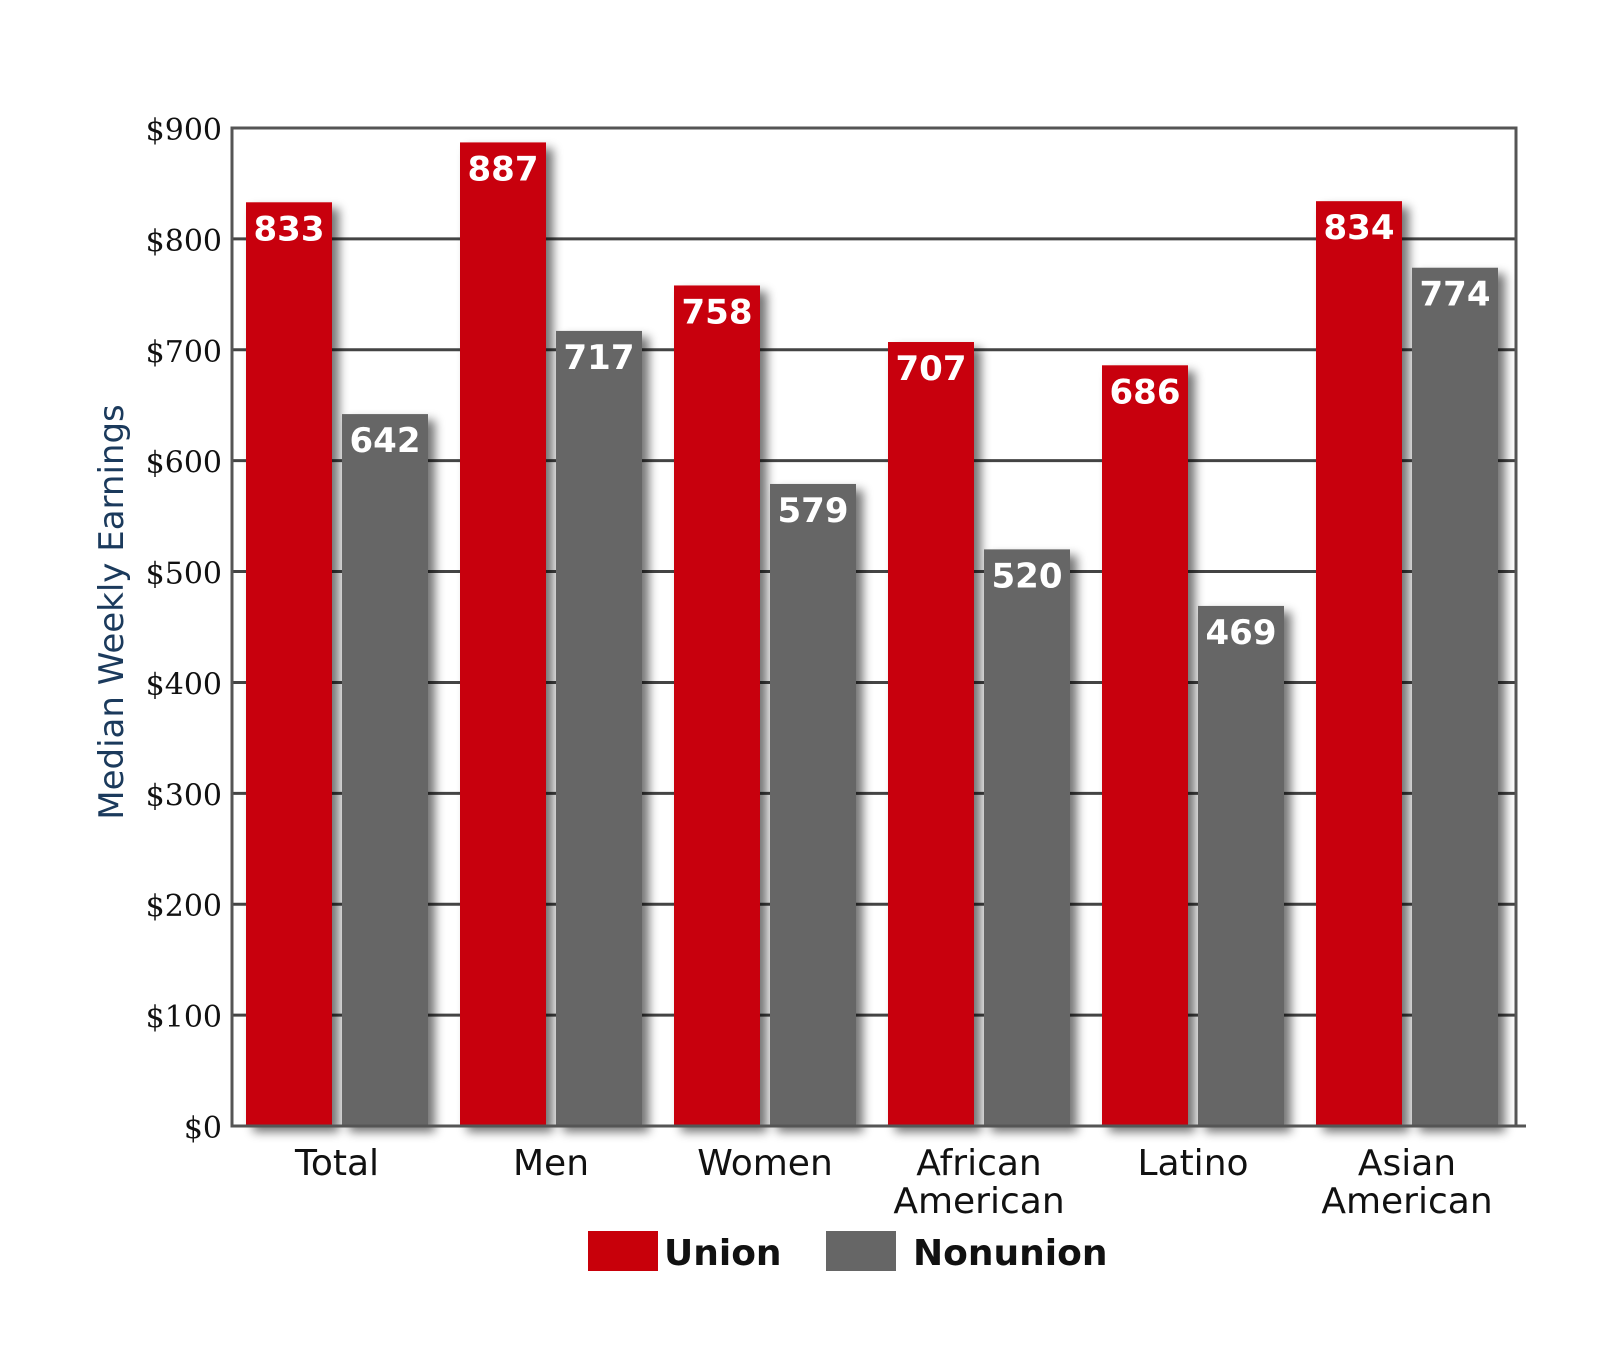  I want to click on legend-label-nonunion: Nonunion, so click(1010, 1253).